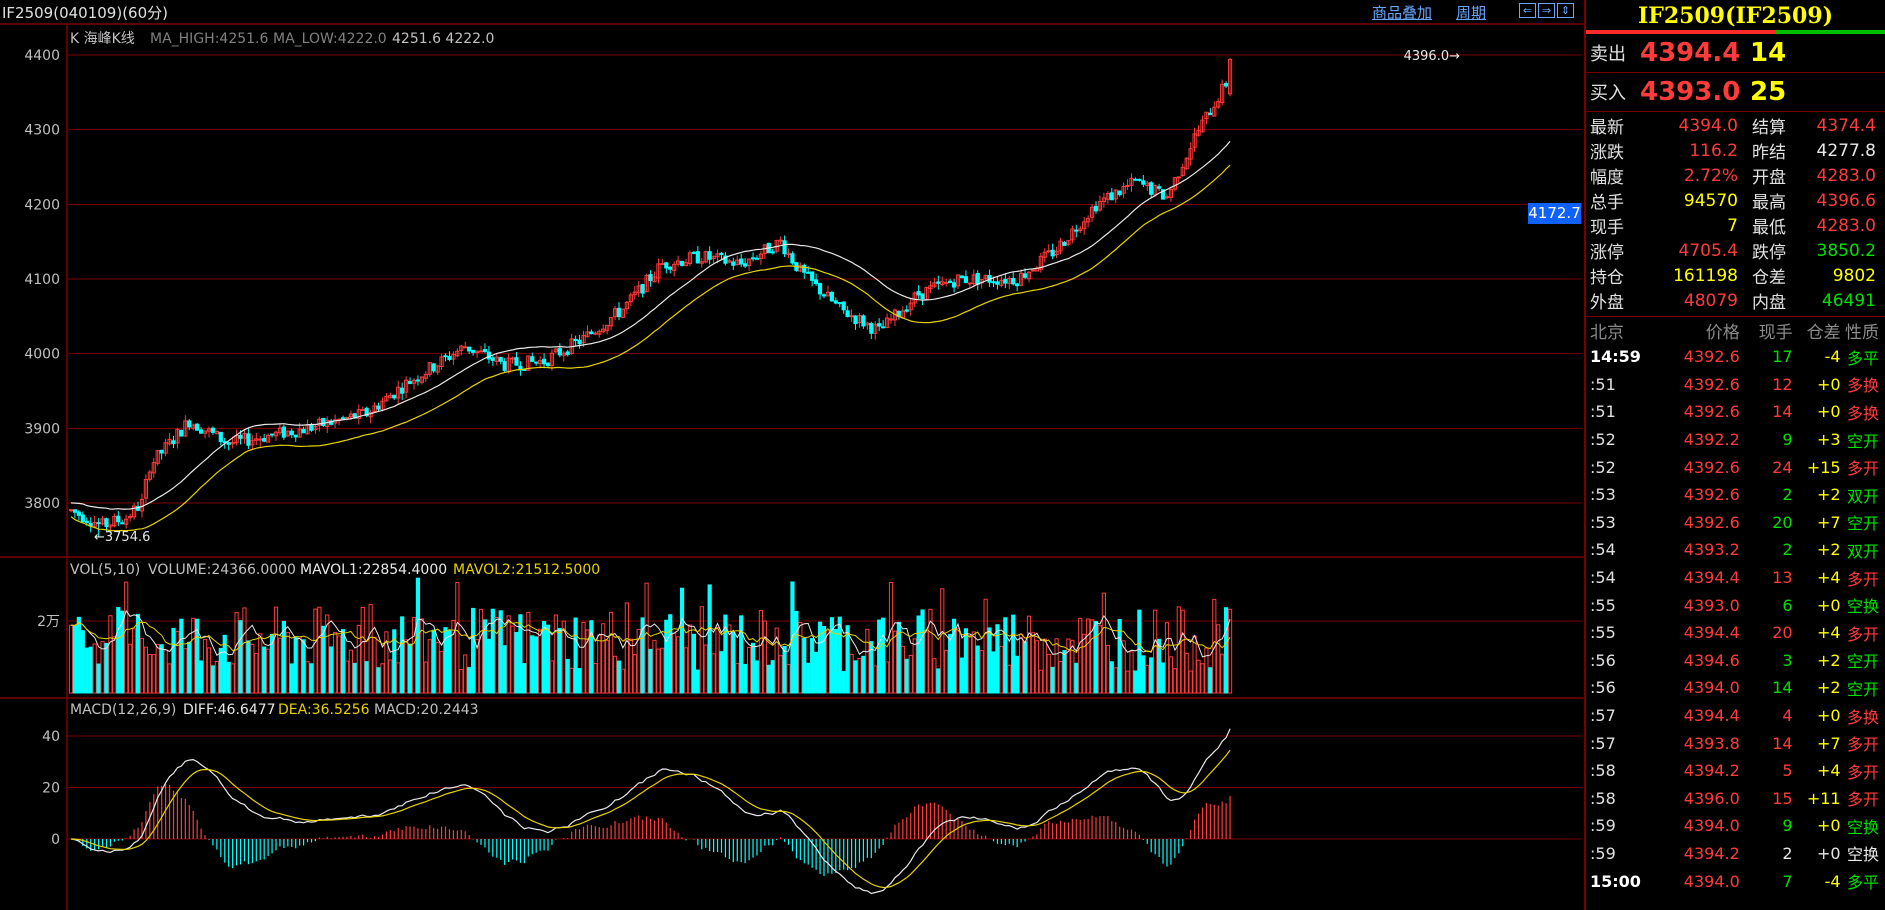 The width and height of the screenshot is (1885, 910). Describe the element at coordinates (1735, 251) in the screenshot. I see `stats-row: 涨停 4705.4 跌停 3850.2` at that location.